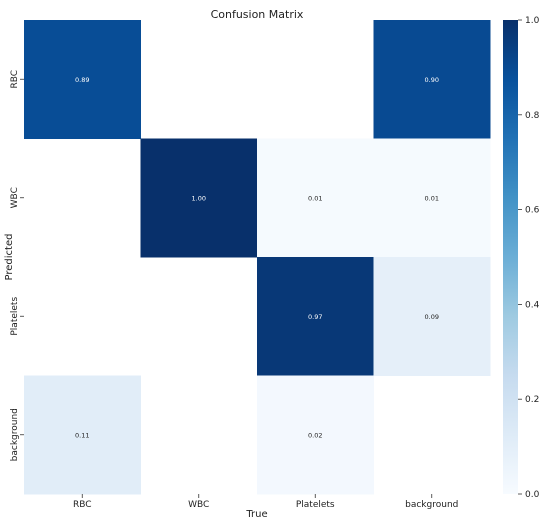 This screenshot has width=550, height=527. I want to click on x-tick-label: background, so click(431, 505).